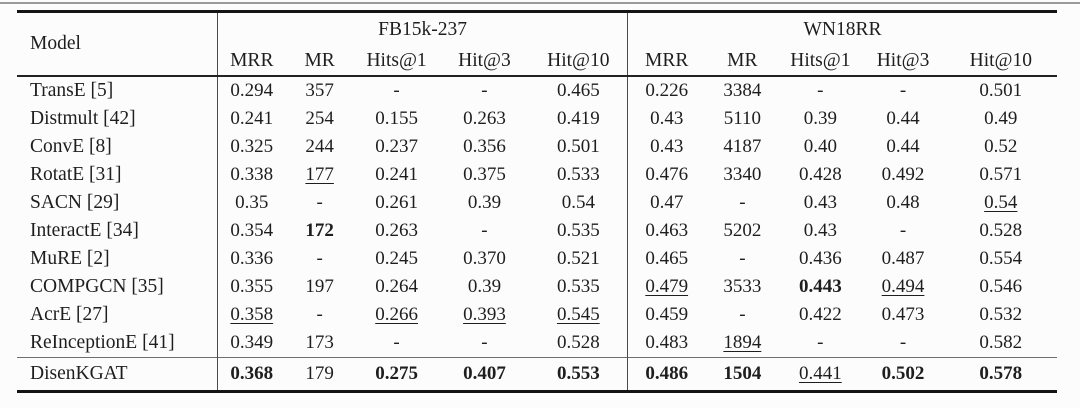  I want to click on model-name: SACN [29], so click(75, 202).